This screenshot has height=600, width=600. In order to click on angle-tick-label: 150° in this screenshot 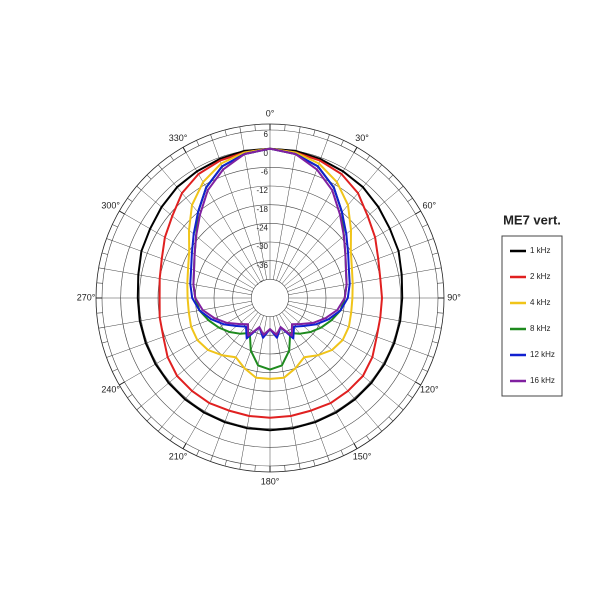, I will do `click(362, 457)`.